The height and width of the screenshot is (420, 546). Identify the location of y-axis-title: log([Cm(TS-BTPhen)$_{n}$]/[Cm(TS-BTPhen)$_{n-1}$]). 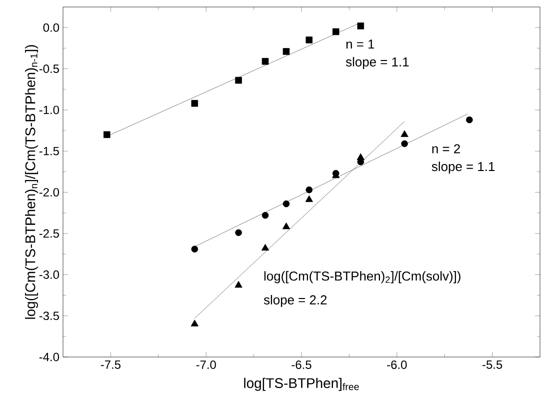
(31, 182).